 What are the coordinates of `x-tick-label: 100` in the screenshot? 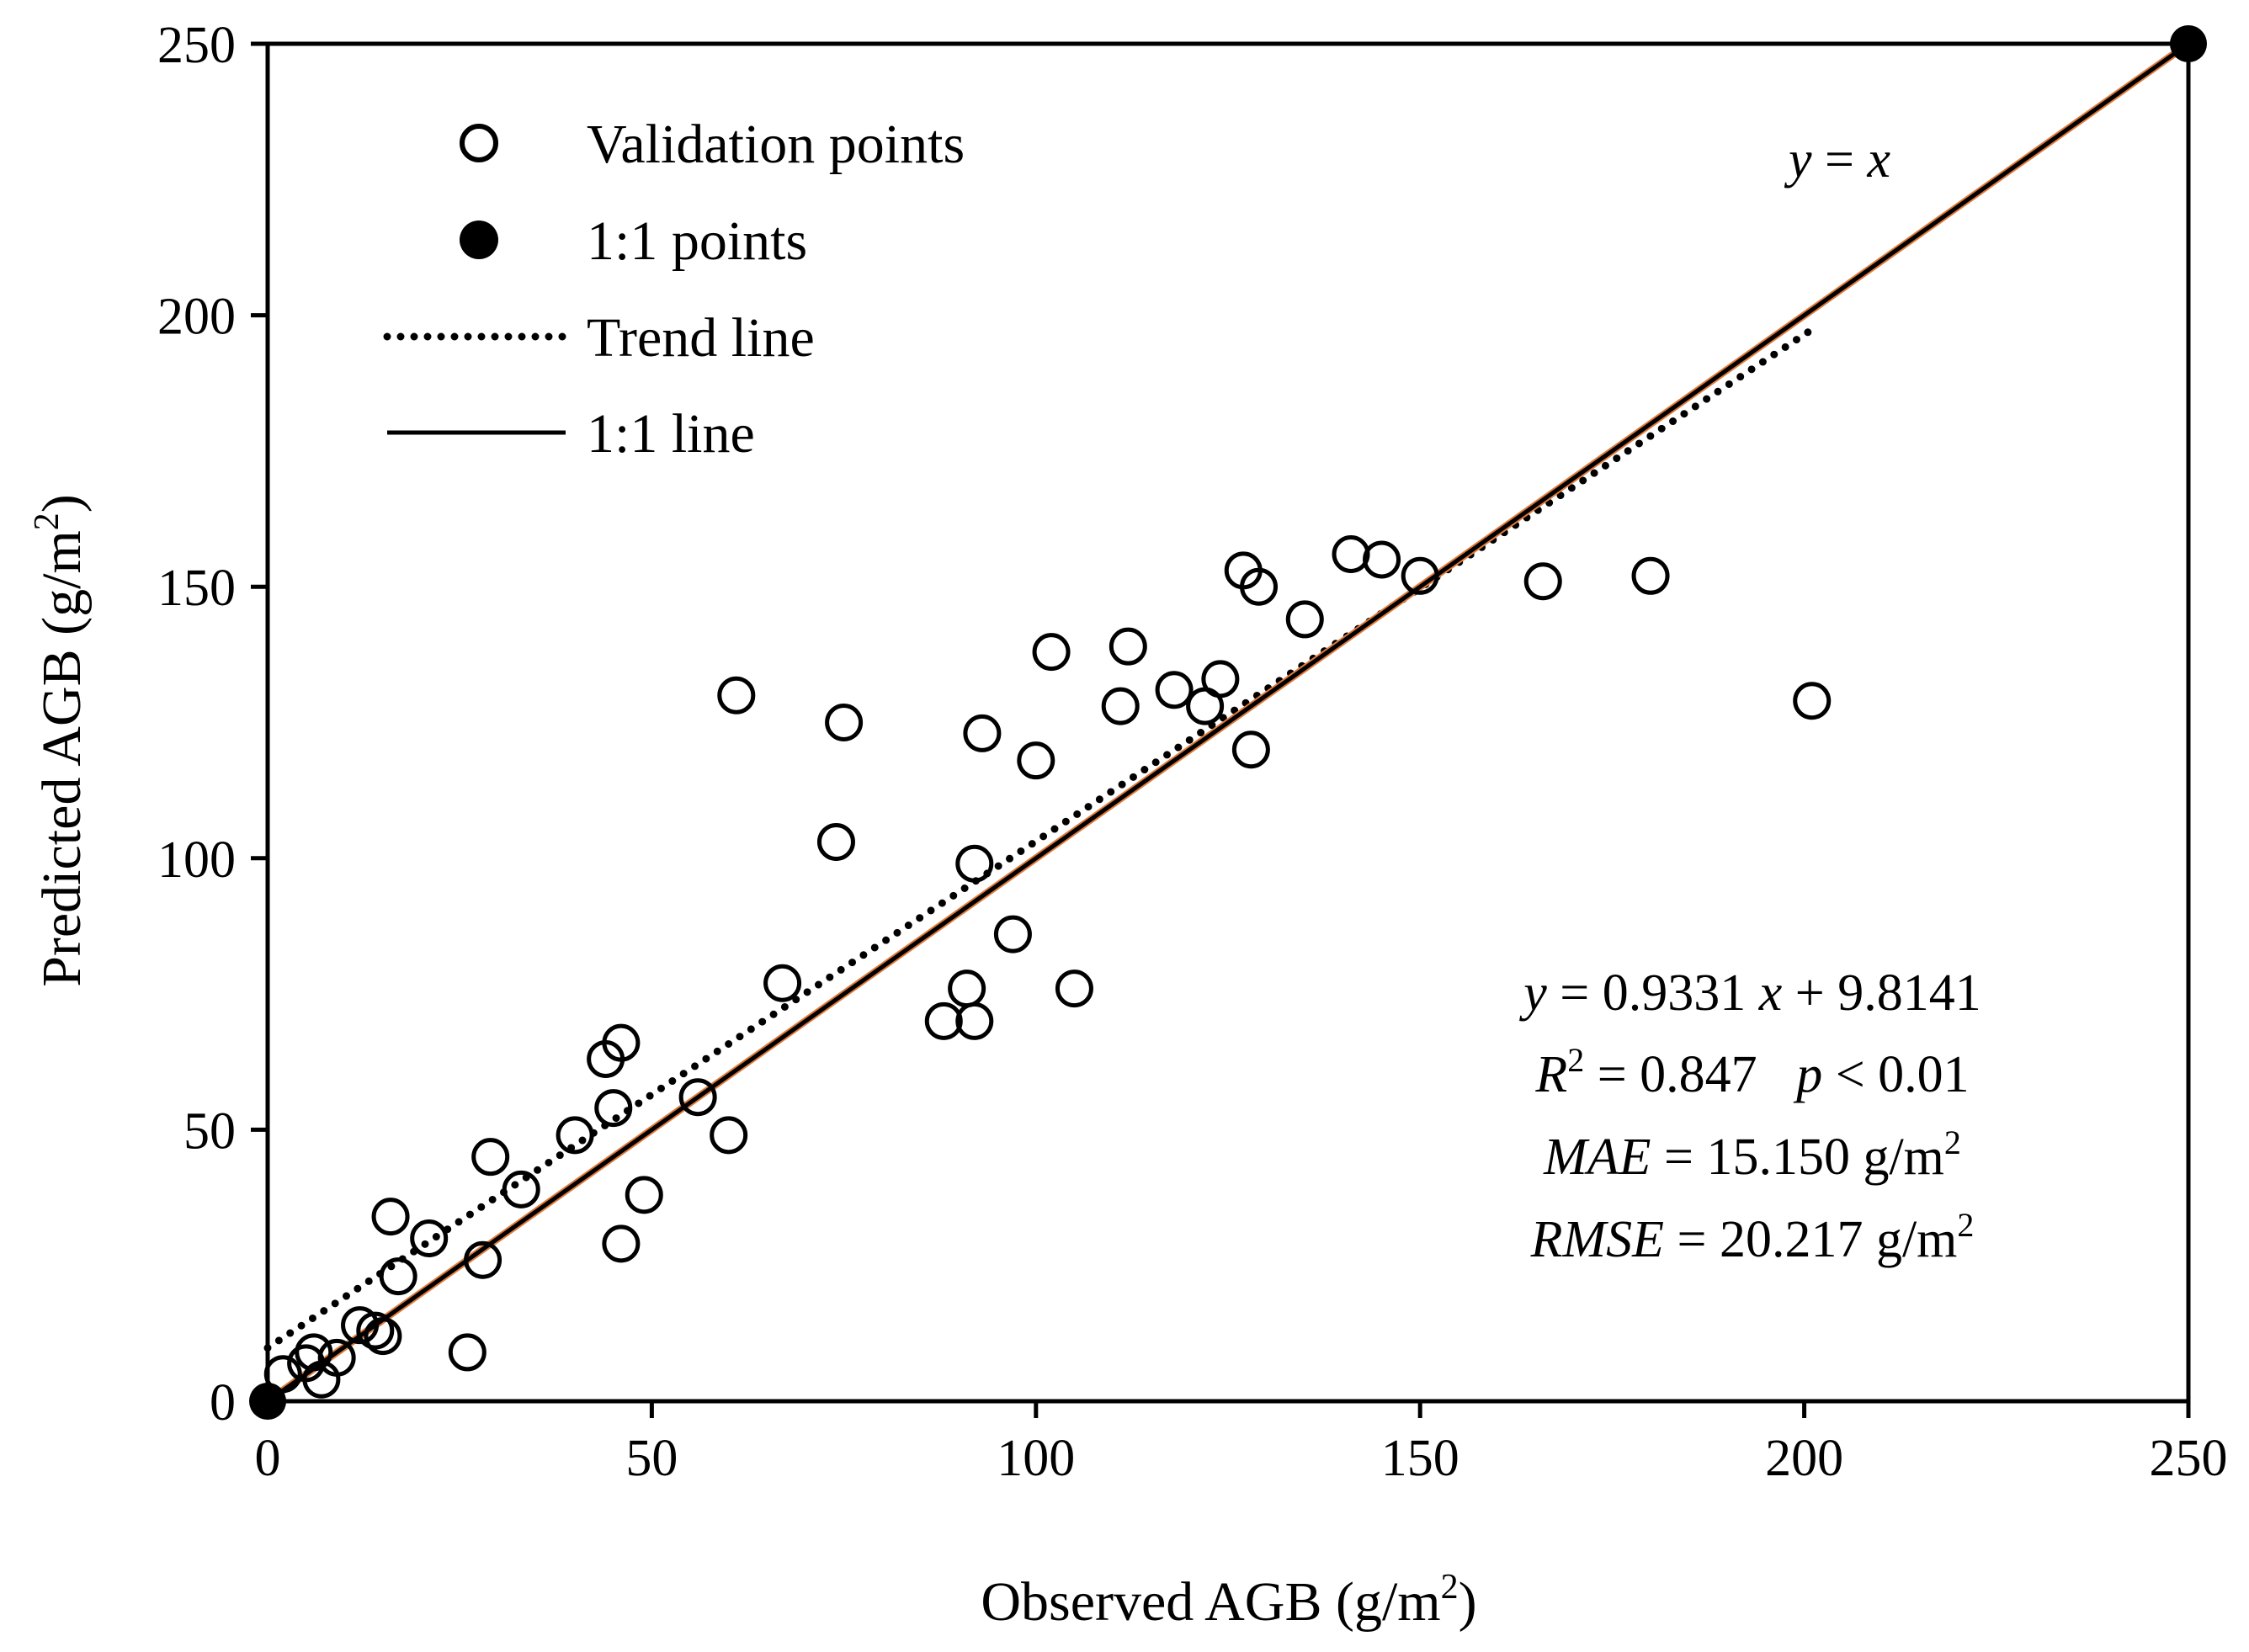 It's located at (1036, 1458).